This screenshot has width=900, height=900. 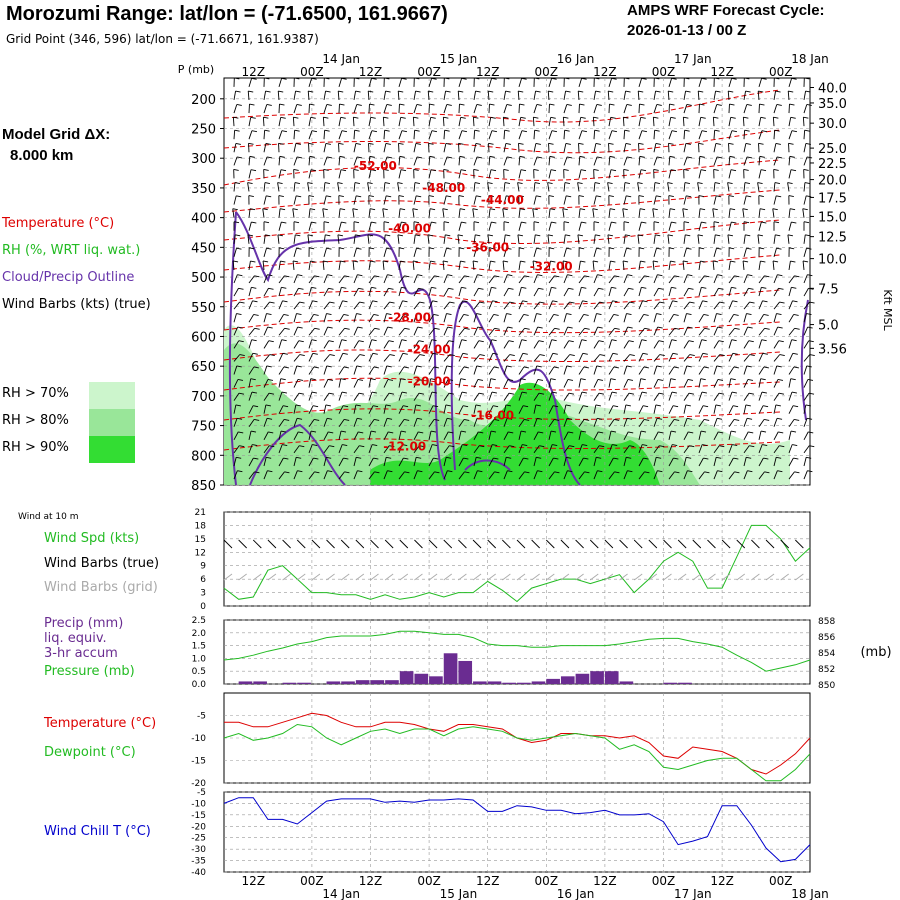 What do you see at coordinates (203, 159) in the screenshot?
I see `pressure-tick-label: 300` at bounding box center [203, 159].